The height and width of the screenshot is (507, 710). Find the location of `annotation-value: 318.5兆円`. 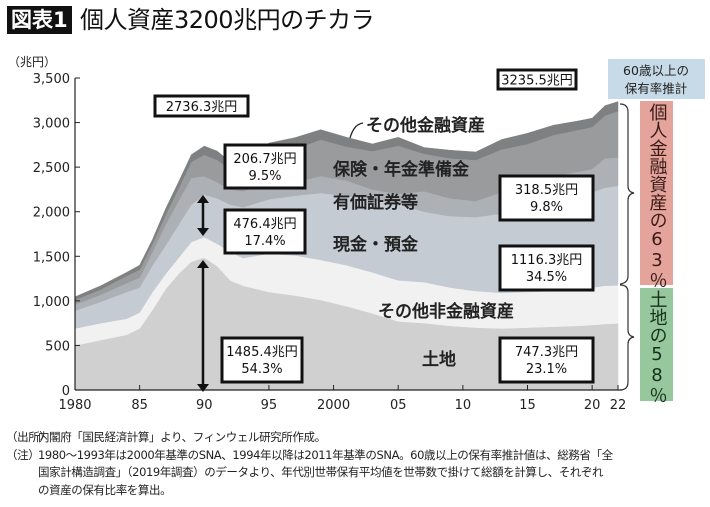

annotation-value: 318.5兆円 is located at coordinates (546, 190).